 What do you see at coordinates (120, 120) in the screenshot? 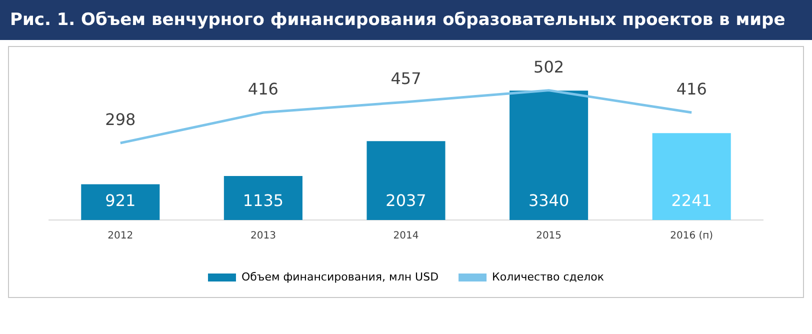
I see `data-label: 298` at bounding box center [120, 120].